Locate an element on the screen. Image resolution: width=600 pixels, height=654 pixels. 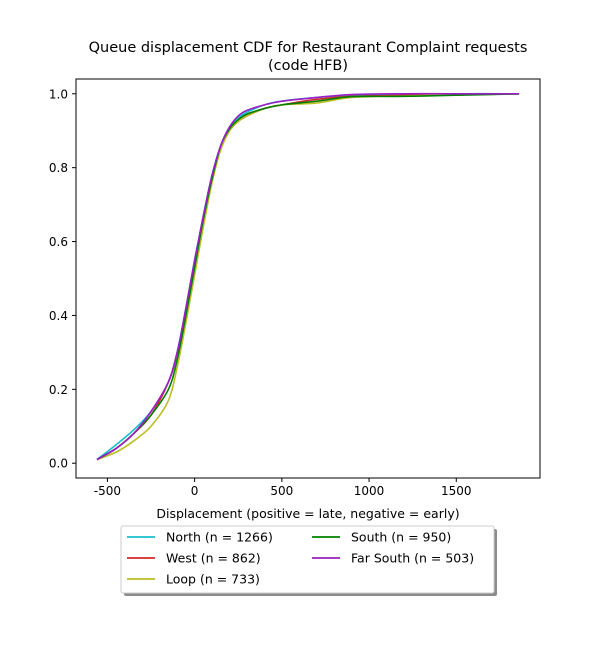
x-tick-label: 1500 is located at coordinates (456, 491).